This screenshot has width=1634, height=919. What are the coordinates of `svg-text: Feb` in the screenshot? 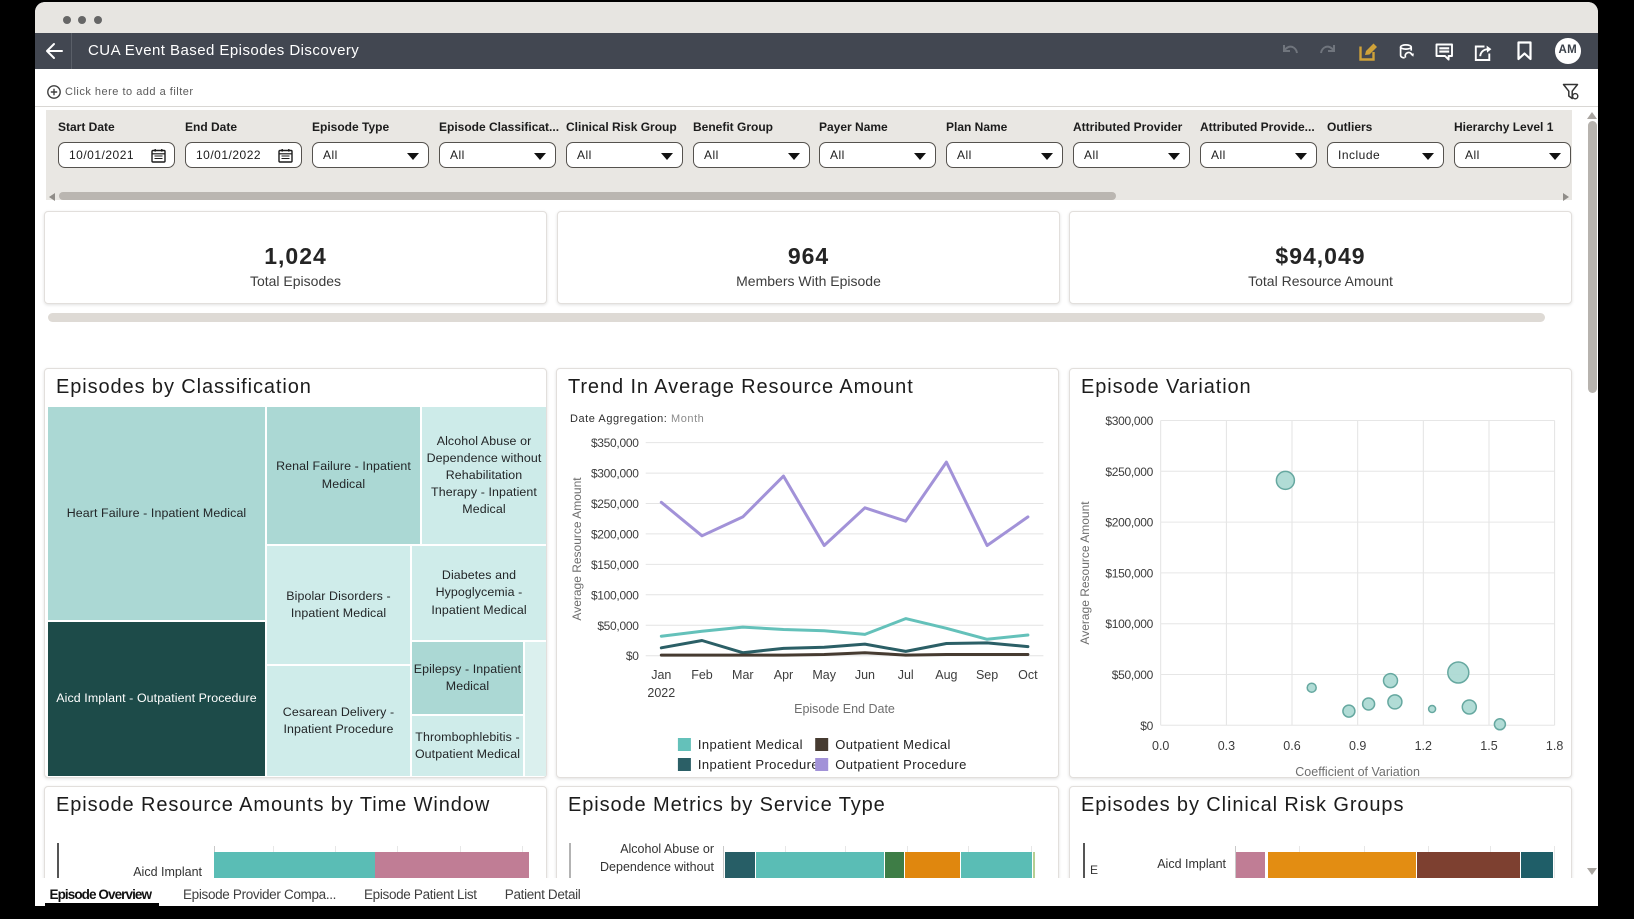 It's located at (702, 675).